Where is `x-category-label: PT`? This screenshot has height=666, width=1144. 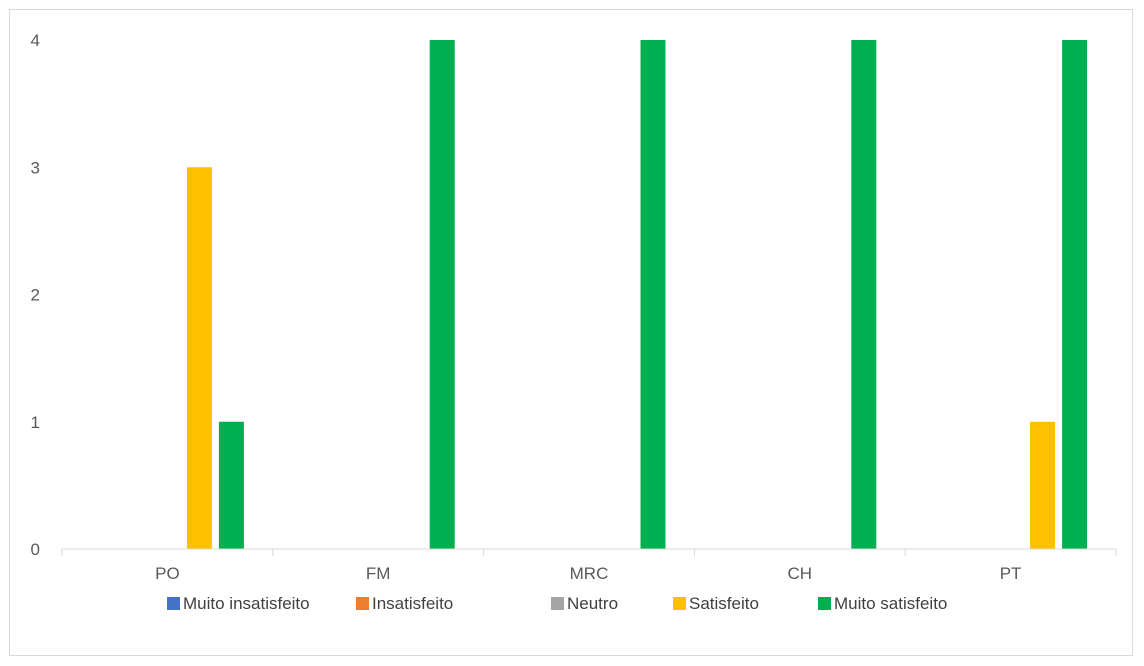
x-category-label: PT is located at coordinates (1011, 573).